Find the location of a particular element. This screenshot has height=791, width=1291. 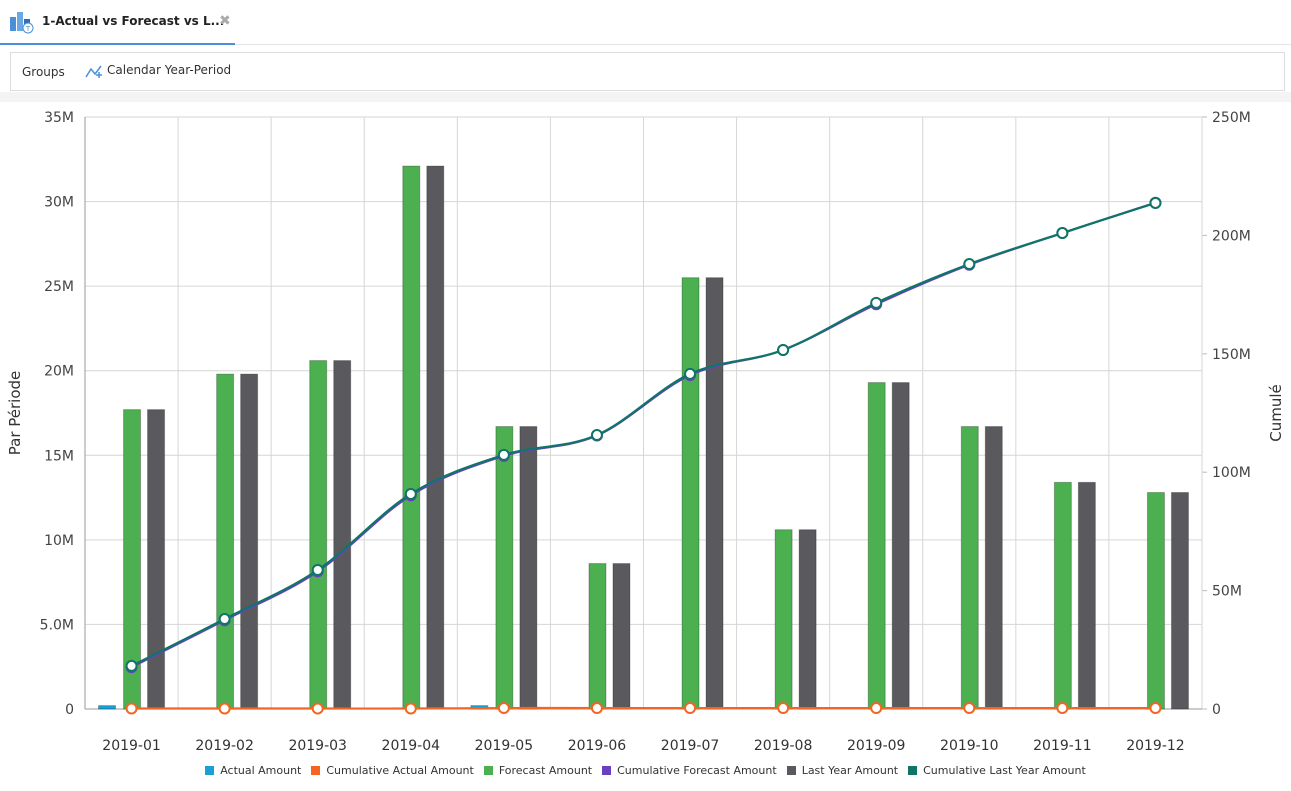

legend-item: Last Year Amount is located at coordinates (842, 770).